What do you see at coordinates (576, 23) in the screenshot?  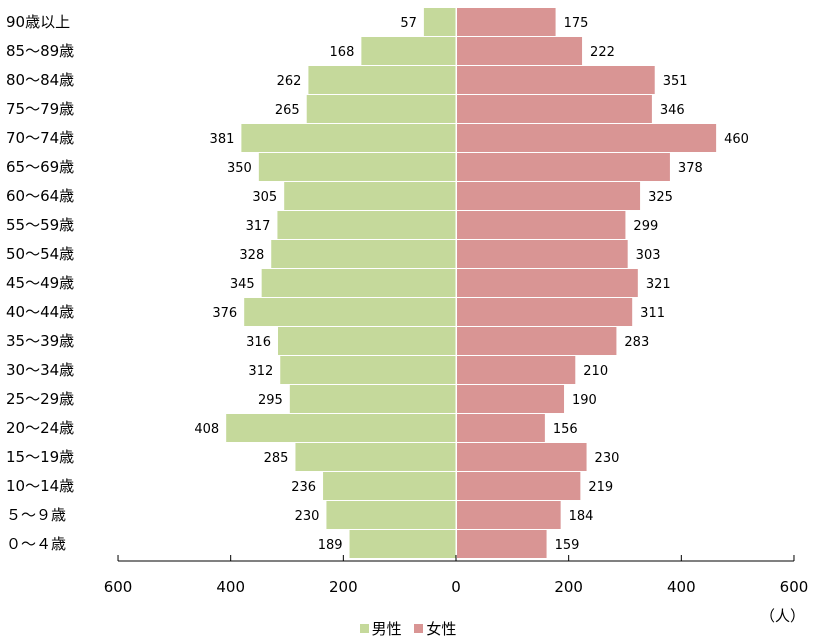 I see `value-label-female: 175` at bounding box center [576, 23].